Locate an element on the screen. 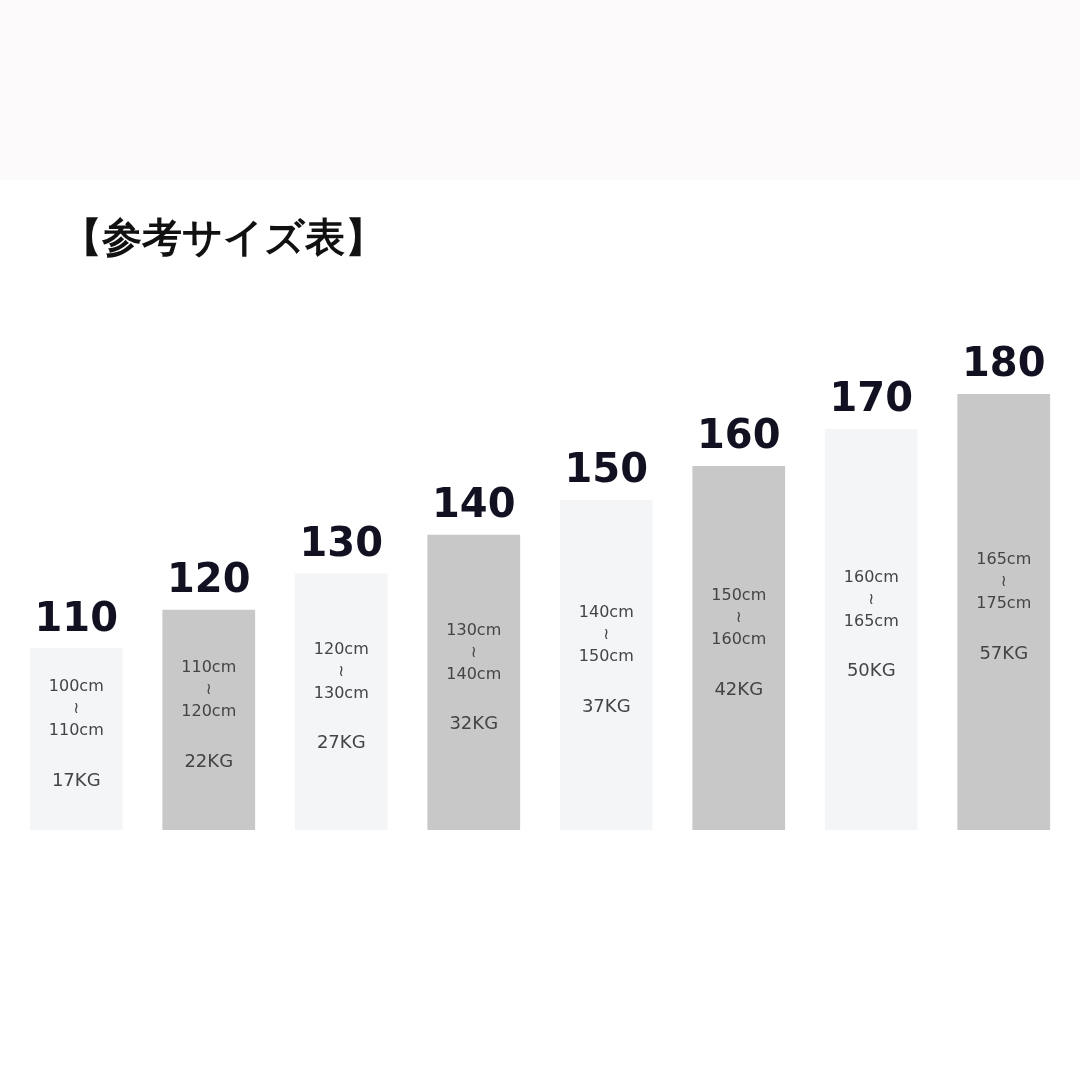 The width and height of the screenshot is (1080, 1080). annotation: 22KG is located at coordinates (209, 760).